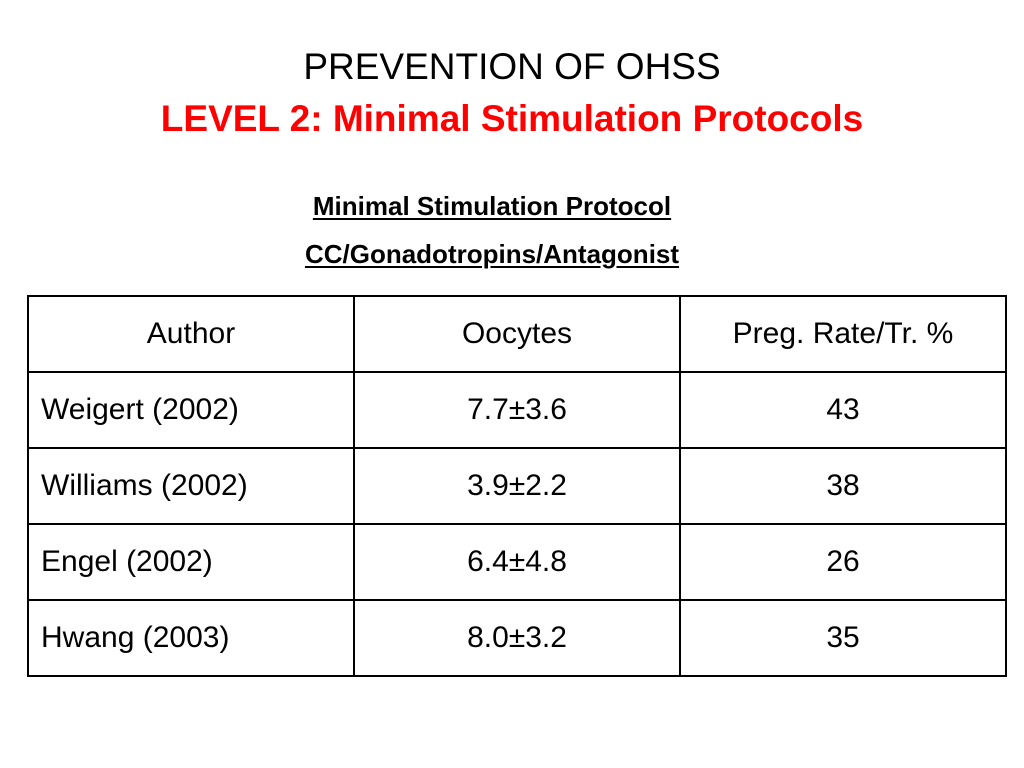 Image resolution: width=1024 pixels, height=768 pixels. Describe the element at coordinates (191, 562) in the screenshot. I see `cell-author: Engel (2002)` at that location.